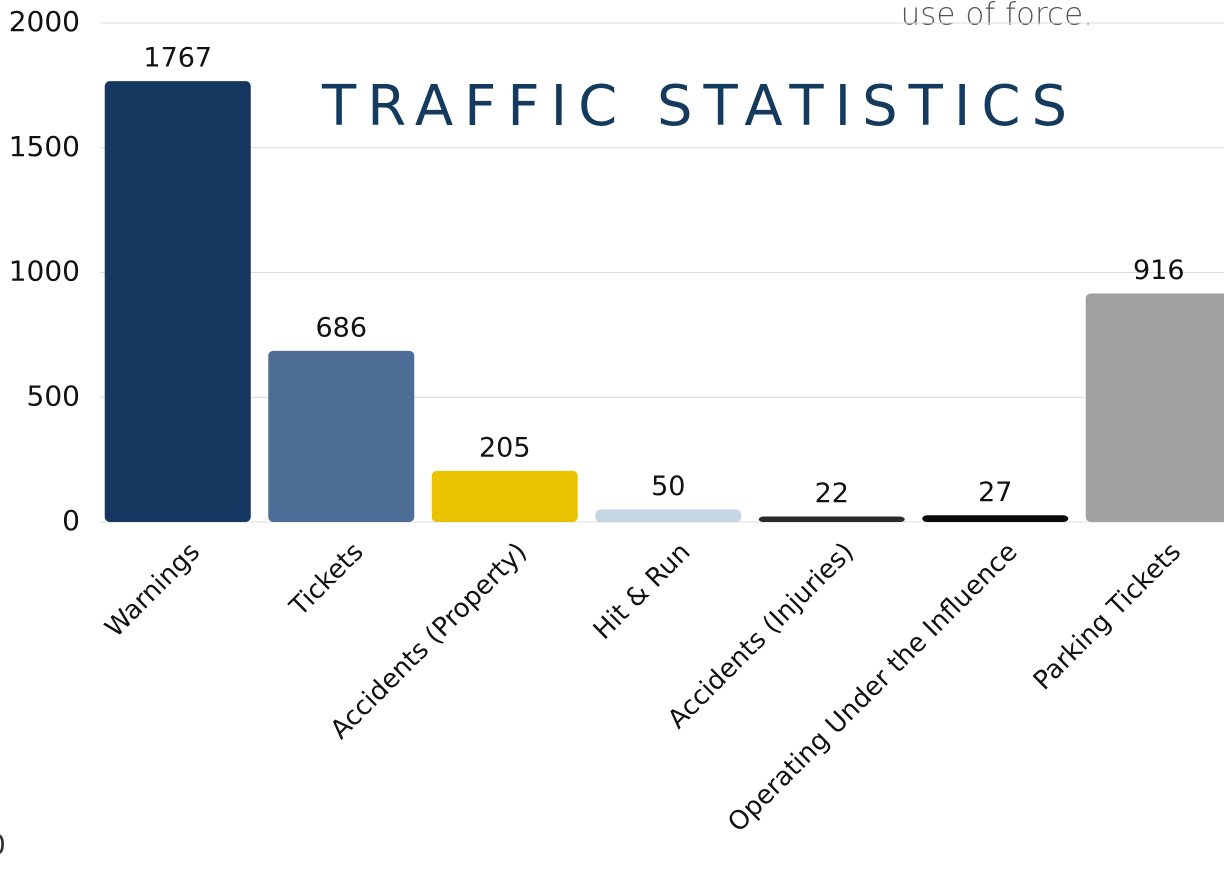  Describe the element at coordinates (53, 395) in the screenshot. I see `y-tick-label: 500` at that location.